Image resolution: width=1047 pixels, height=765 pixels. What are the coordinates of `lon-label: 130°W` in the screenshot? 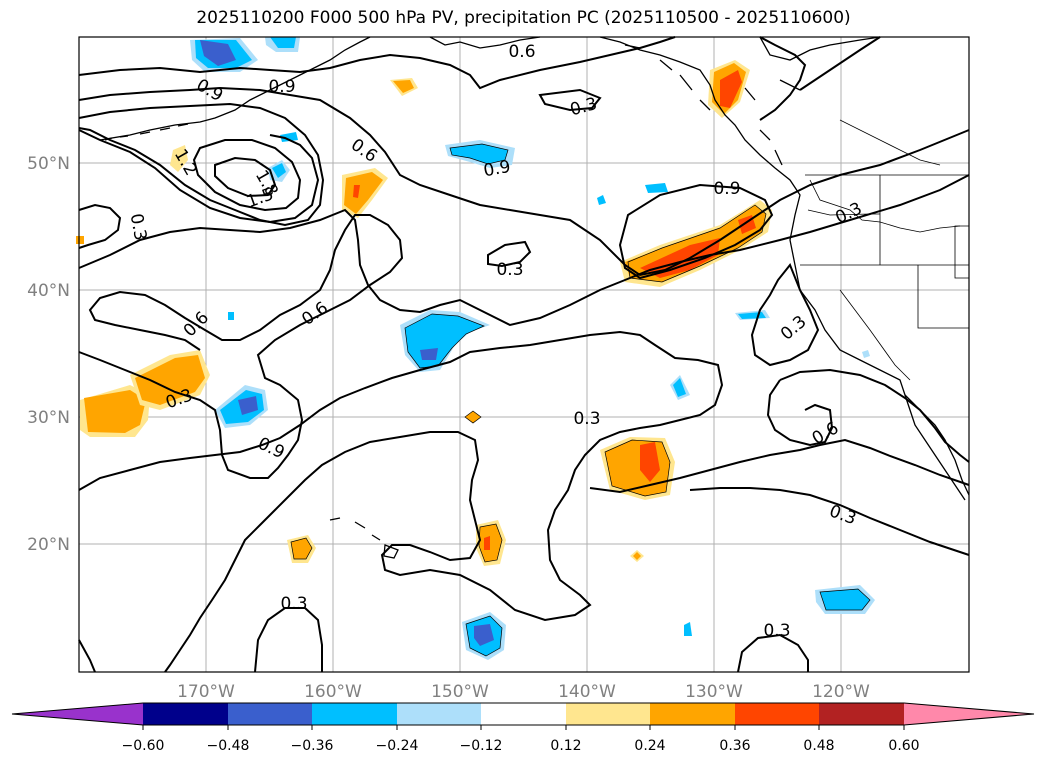 It's located at (714, 692).